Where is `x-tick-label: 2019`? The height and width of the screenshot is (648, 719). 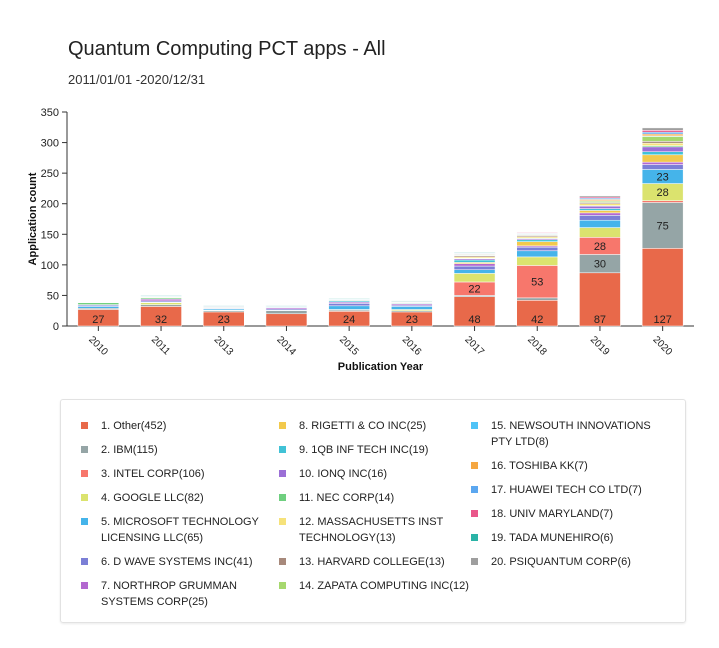 x-tick-label: 2019 is located at coordinates (600, 346).